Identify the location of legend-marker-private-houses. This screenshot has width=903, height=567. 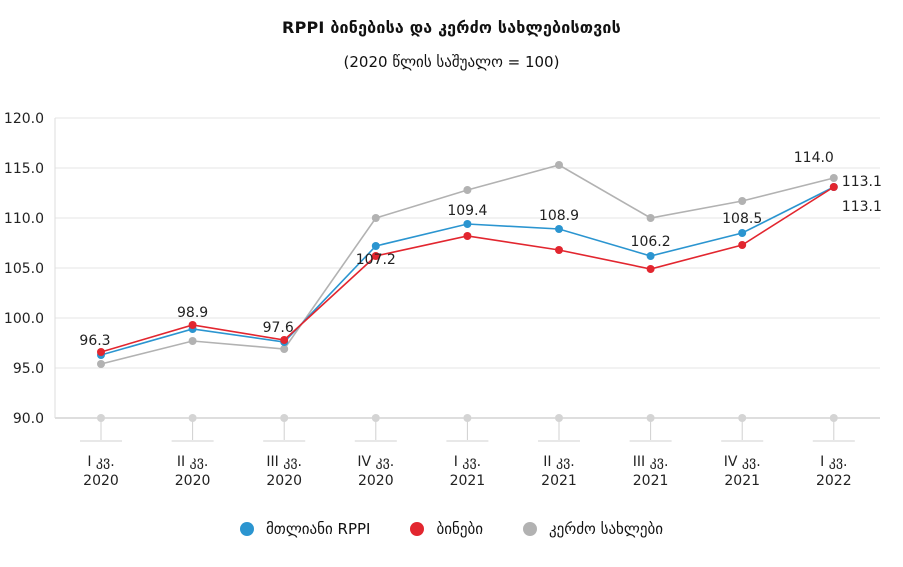
(530, 529).